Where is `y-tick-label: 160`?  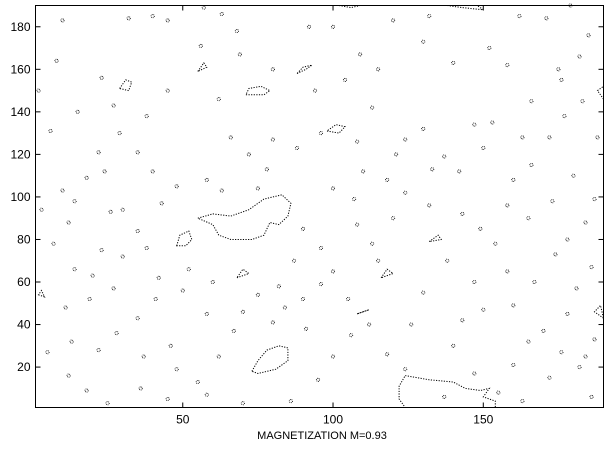
y-tick-label: 160 is located at coordinates (20, 69).